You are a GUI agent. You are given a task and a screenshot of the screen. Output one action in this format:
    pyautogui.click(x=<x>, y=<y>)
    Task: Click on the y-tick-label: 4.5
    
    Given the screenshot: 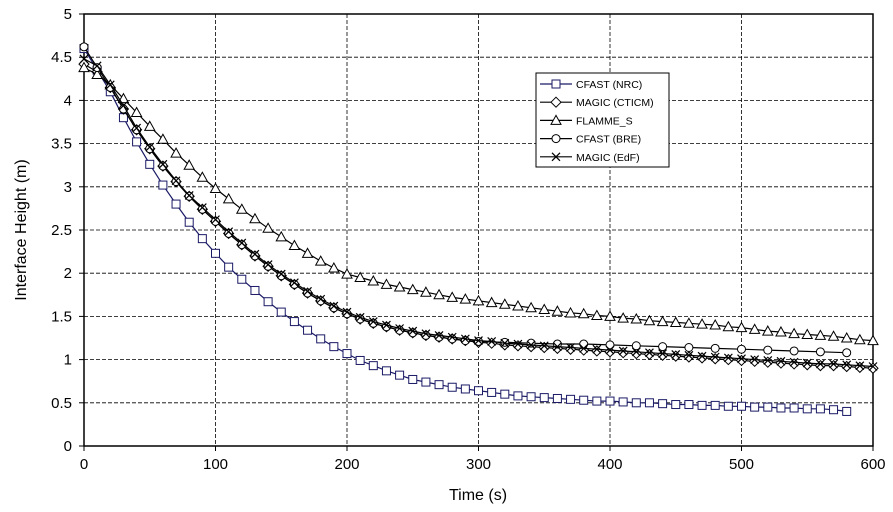 What is the action you would take?
    pyautogui.click(x=61, y=57)
    